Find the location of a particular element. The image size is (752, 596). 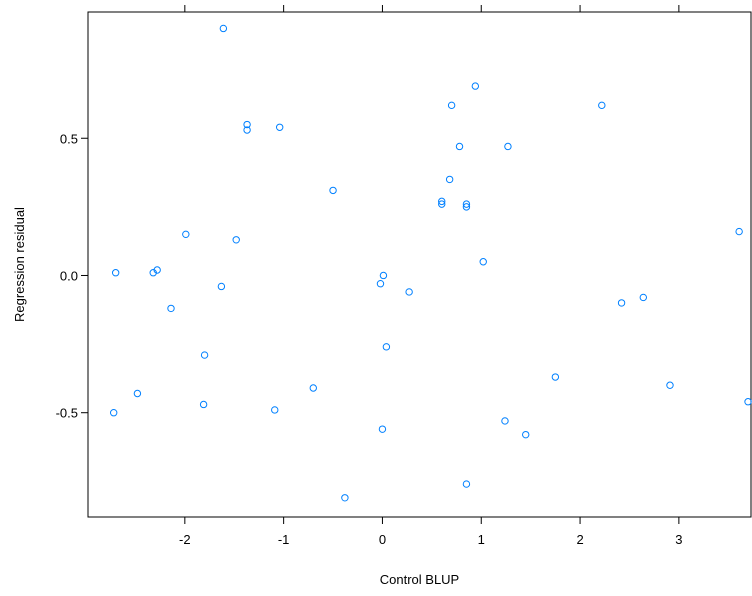

y-tick-label: 0.0 is located at coordinates (69, 275).